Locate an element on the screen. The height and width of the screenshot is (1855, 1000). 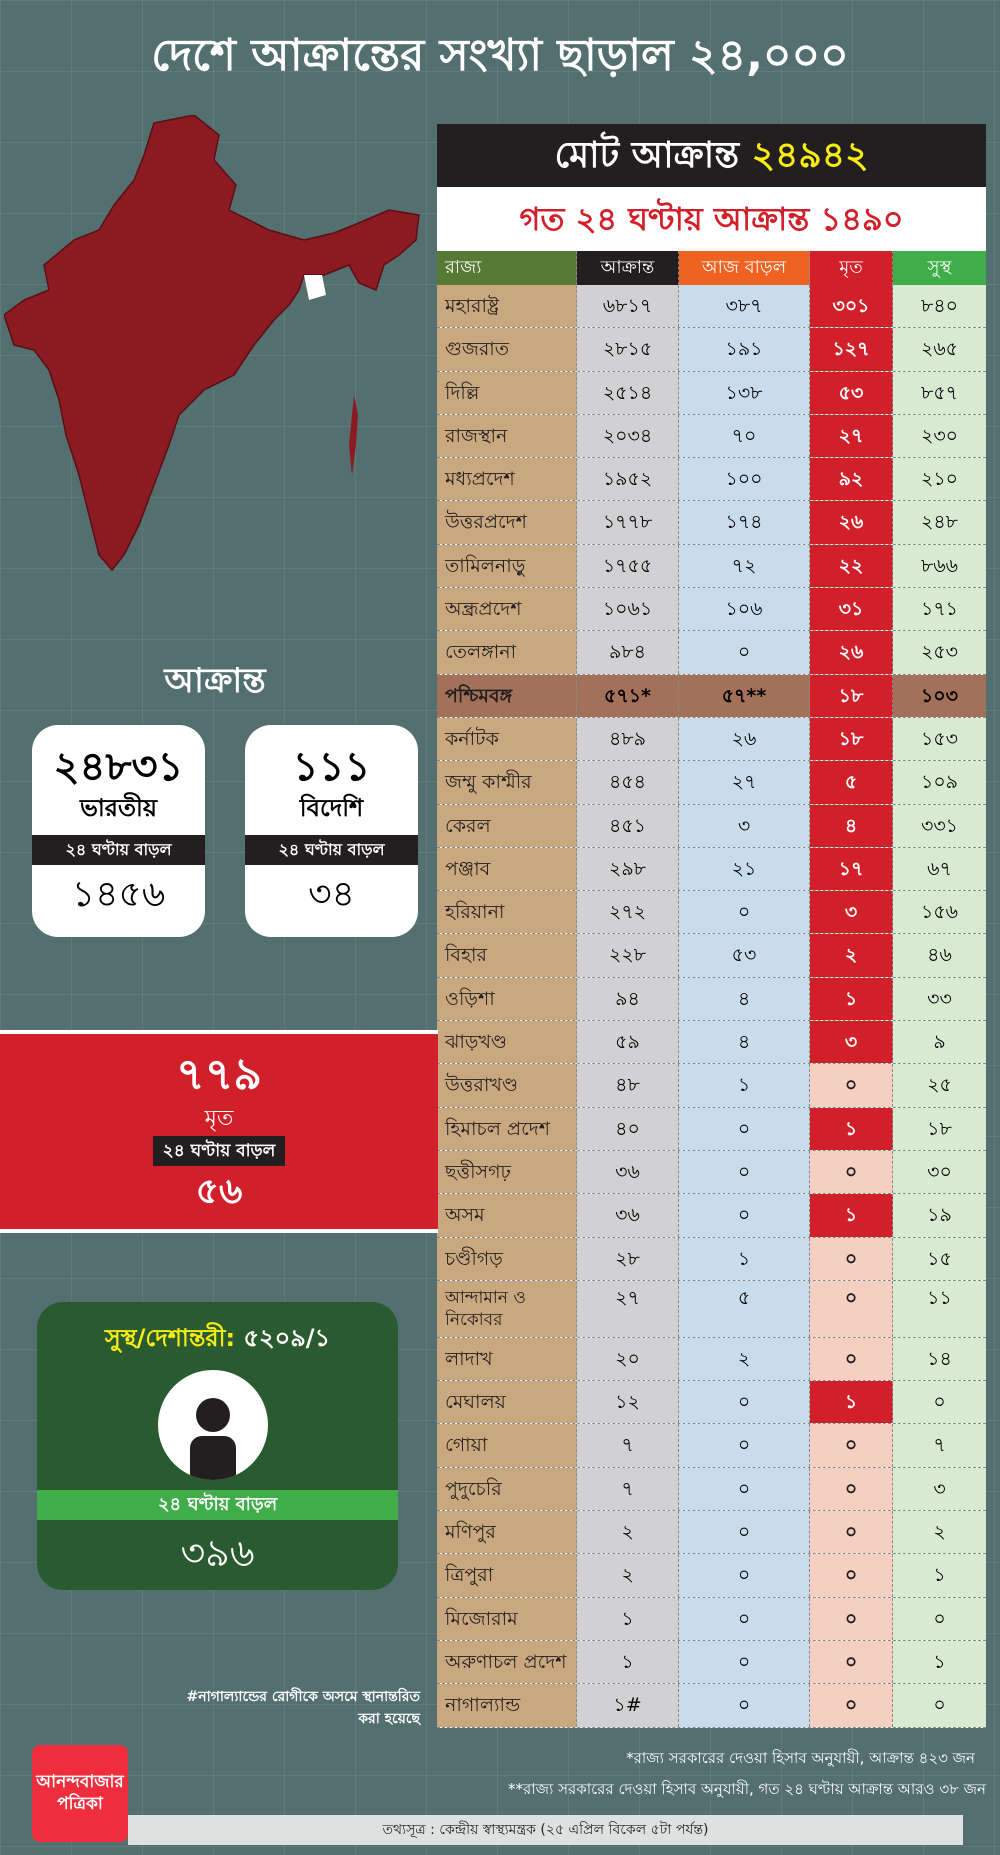
infected-cell: ২৫১৪ is located at coordinates (628, 392).